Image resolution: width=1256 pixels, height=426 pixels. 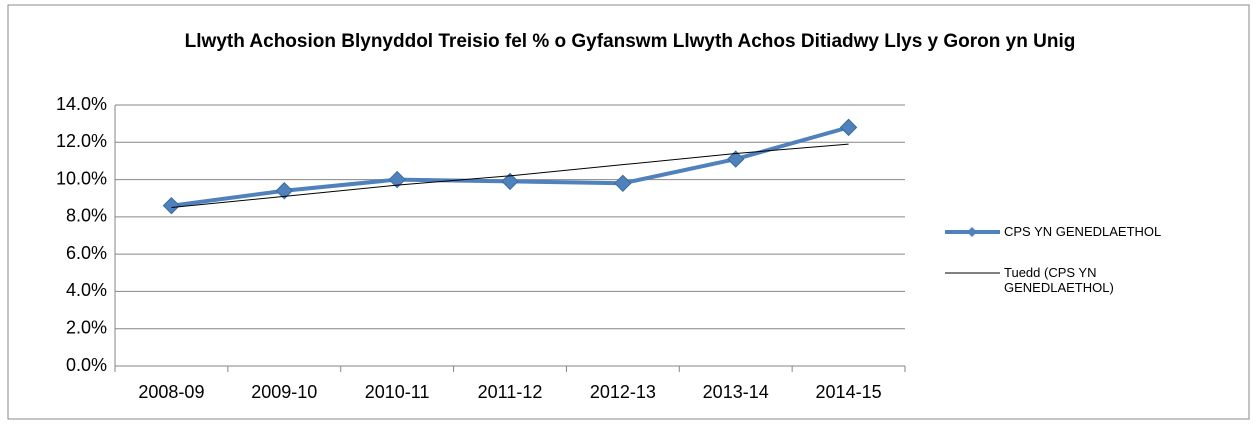 What do you see at coordinates (849, 392) in the screenshot?
I see `x-tick-label: 2014-15` at bounding box center [849, 392].